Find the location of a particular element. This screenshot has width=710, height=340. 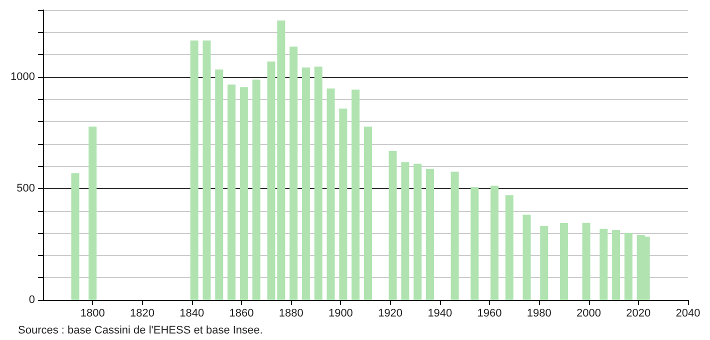

x-tick-label: 1900 is located at coordinates (340, 314).